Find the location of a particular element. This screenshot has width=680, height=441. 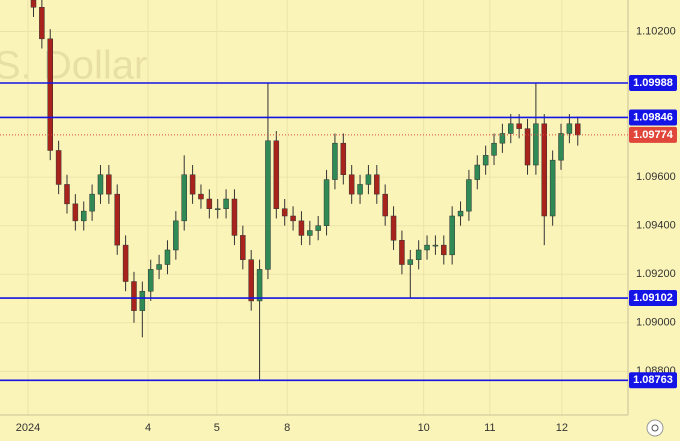

current-price-label: 1.09774 is located at coordinates (653, 135).